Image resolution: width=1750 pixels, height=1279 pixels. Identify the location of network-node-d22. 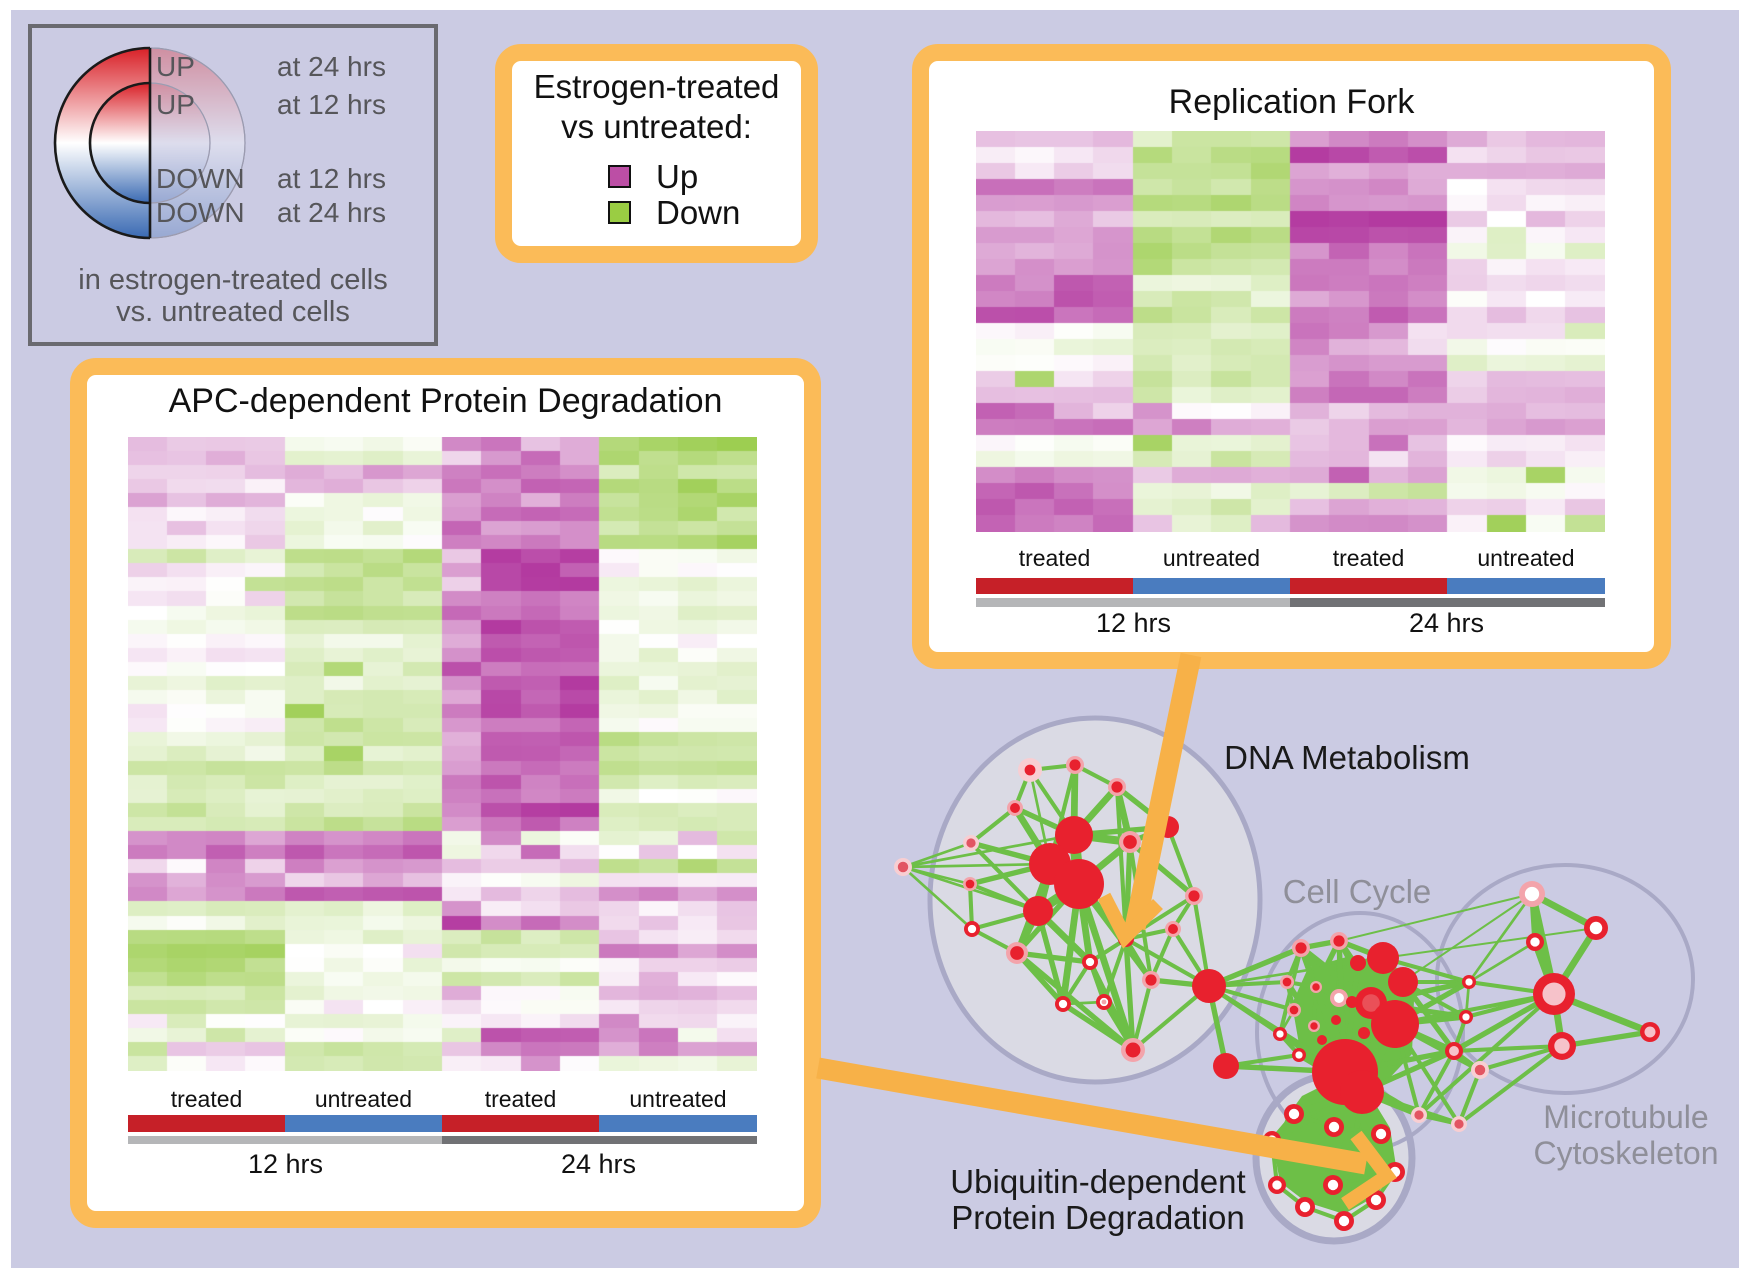
(1151, 980).